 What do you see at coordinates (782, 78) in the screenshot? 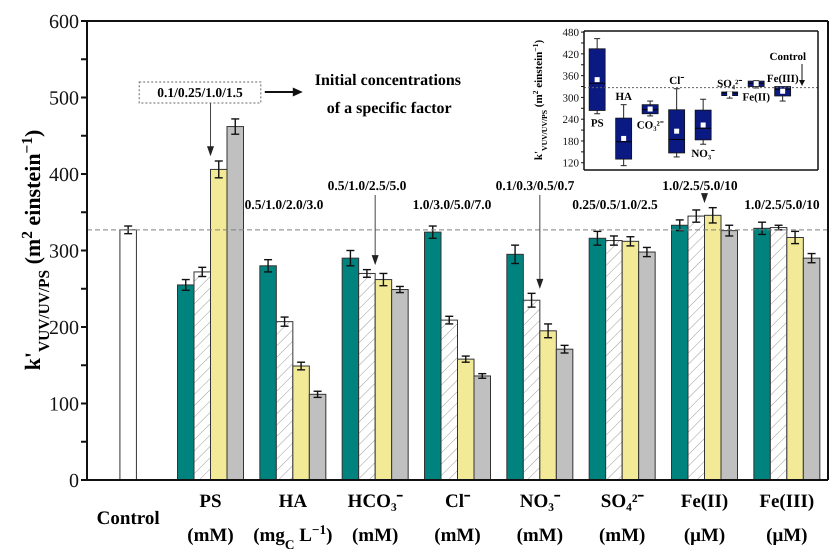
I see `x-tick-label: Fe(III)` at bounding box center [782, 78].